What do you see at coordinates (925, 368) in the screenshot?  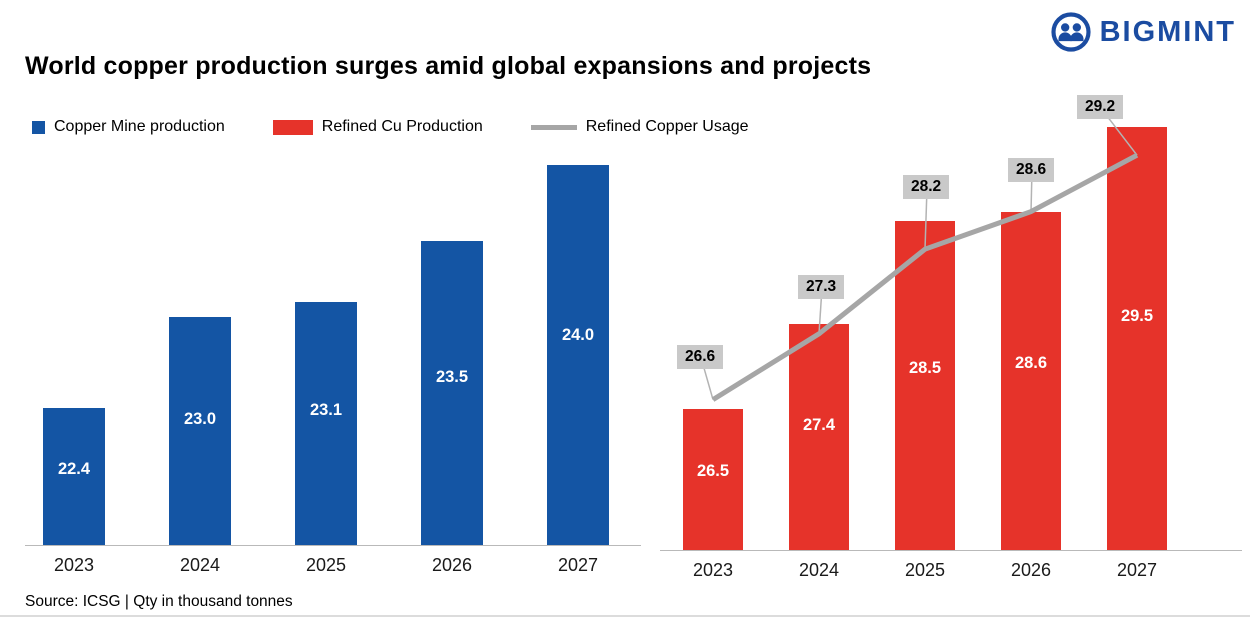 I see `bar-value-label: 28.5` at bounding box center [925, 368].